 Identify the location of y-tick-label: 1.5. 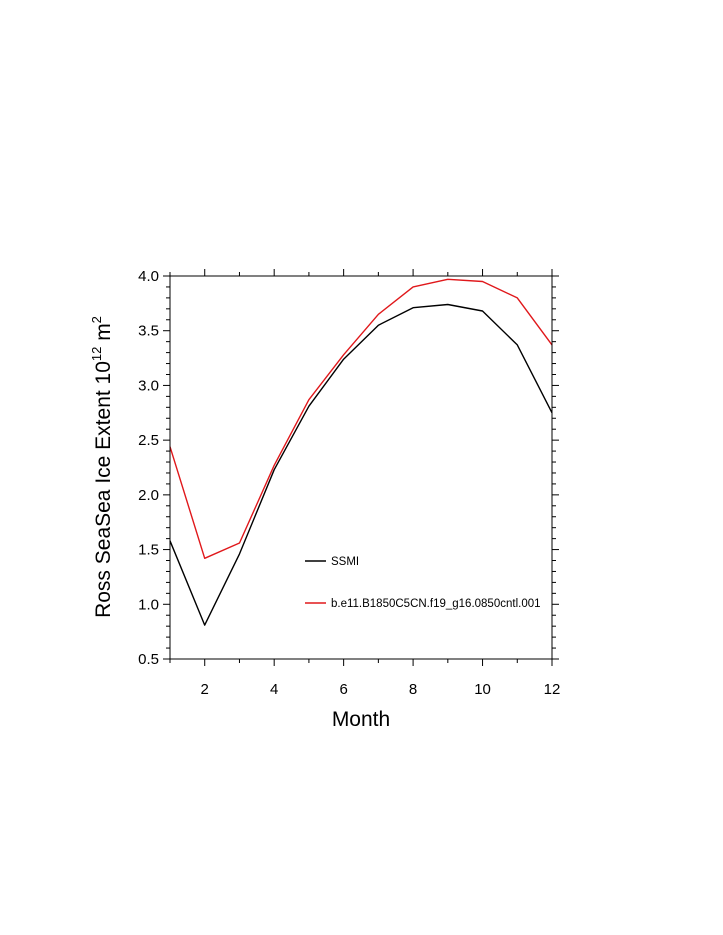
(148, 550).